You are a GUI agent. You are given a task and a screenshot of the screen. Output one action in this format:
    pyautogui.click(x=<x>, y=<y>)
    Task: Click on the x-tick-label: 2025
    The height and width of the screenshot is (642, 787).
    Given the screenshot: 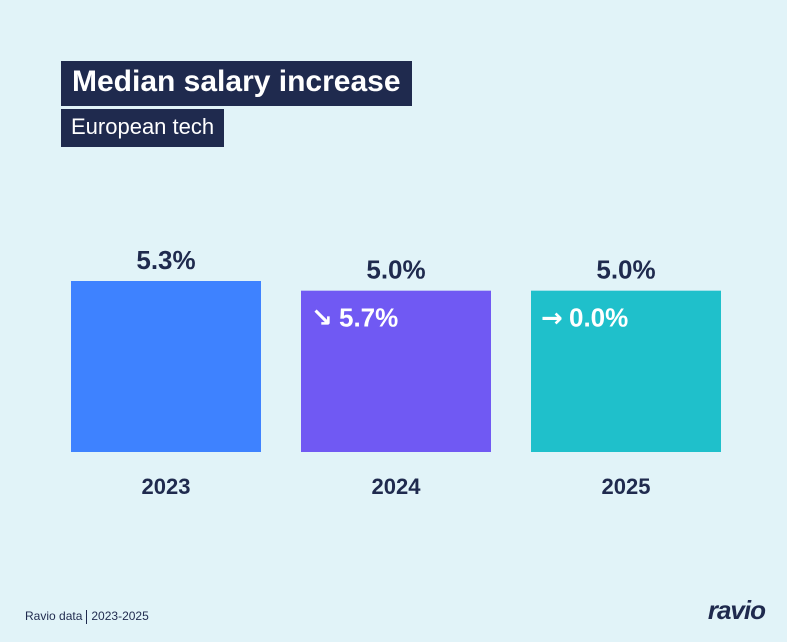 What is the action you would take?
    pyautogui.click(x=626, y=486)
    